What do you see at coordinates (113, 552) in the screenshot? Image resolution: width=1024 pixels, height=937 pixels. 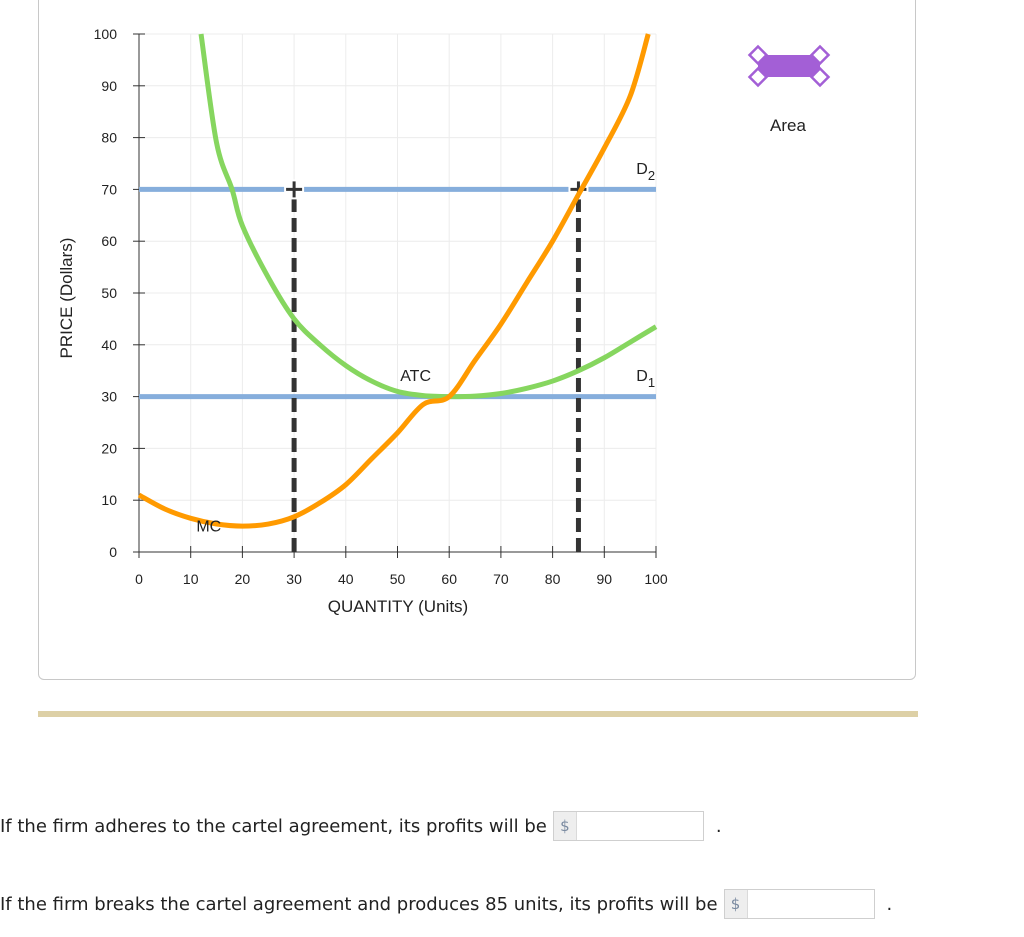 I see `y-tick-label: 0` at bounding box center [113, 552].